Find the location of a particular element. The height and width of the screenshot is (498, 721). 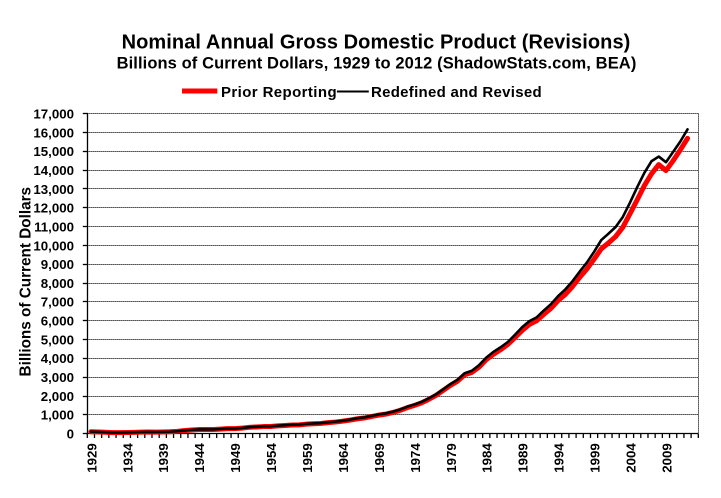

svg-text: 1989 is located at coordinates (523, 458).